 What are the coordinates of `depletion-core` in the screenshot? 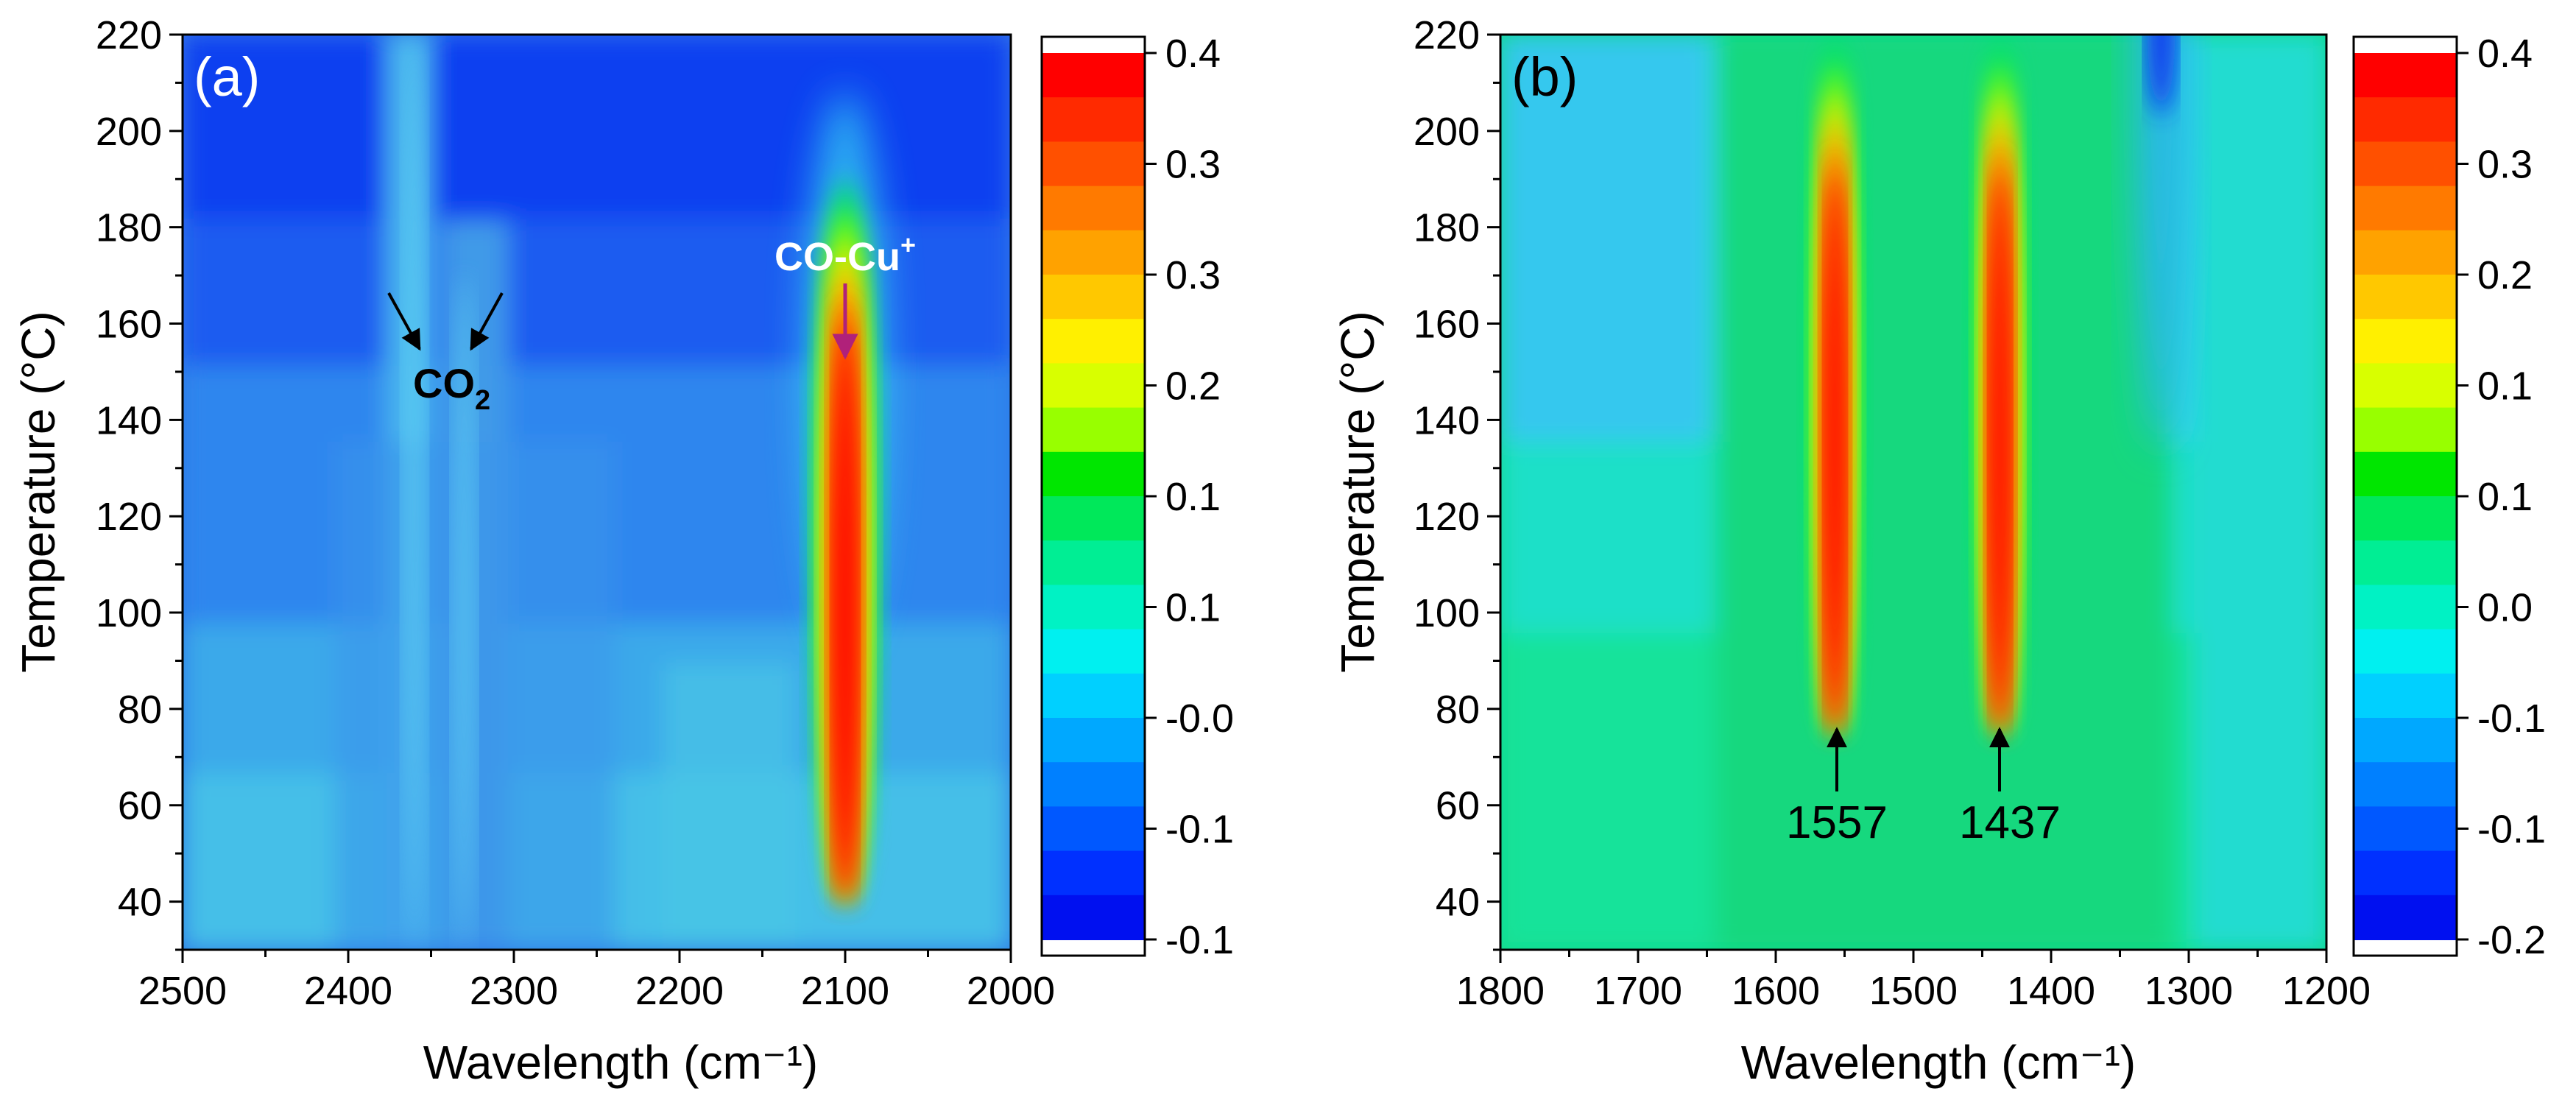 It's located at (2161, 75).